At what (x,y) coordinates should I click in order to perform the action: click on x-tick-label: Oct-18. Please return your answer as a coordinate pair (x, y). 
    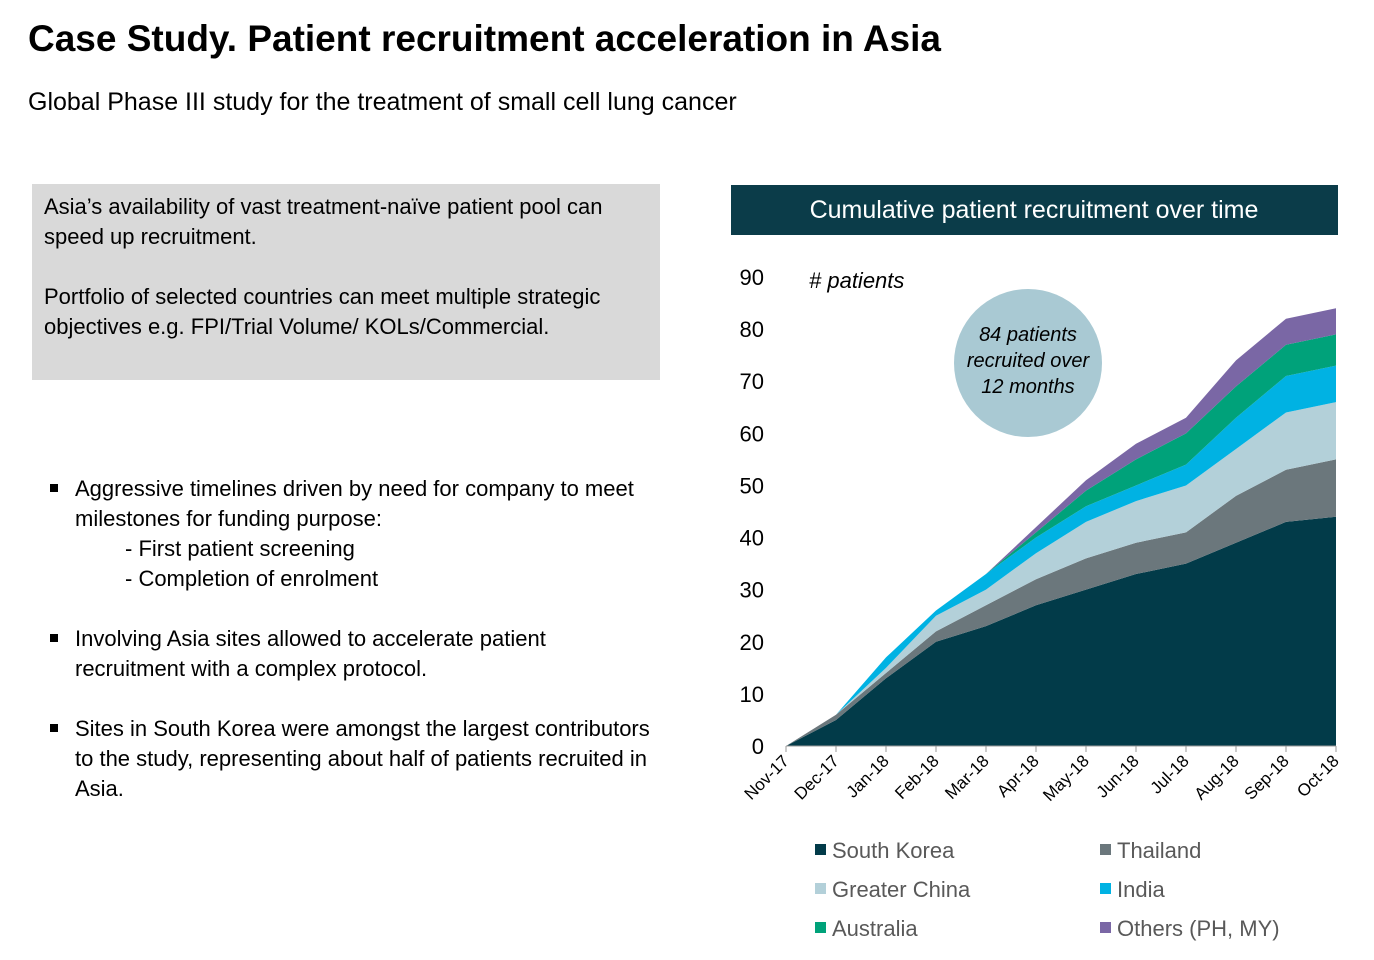
    Looking at the image, I should click on (1318, 776).